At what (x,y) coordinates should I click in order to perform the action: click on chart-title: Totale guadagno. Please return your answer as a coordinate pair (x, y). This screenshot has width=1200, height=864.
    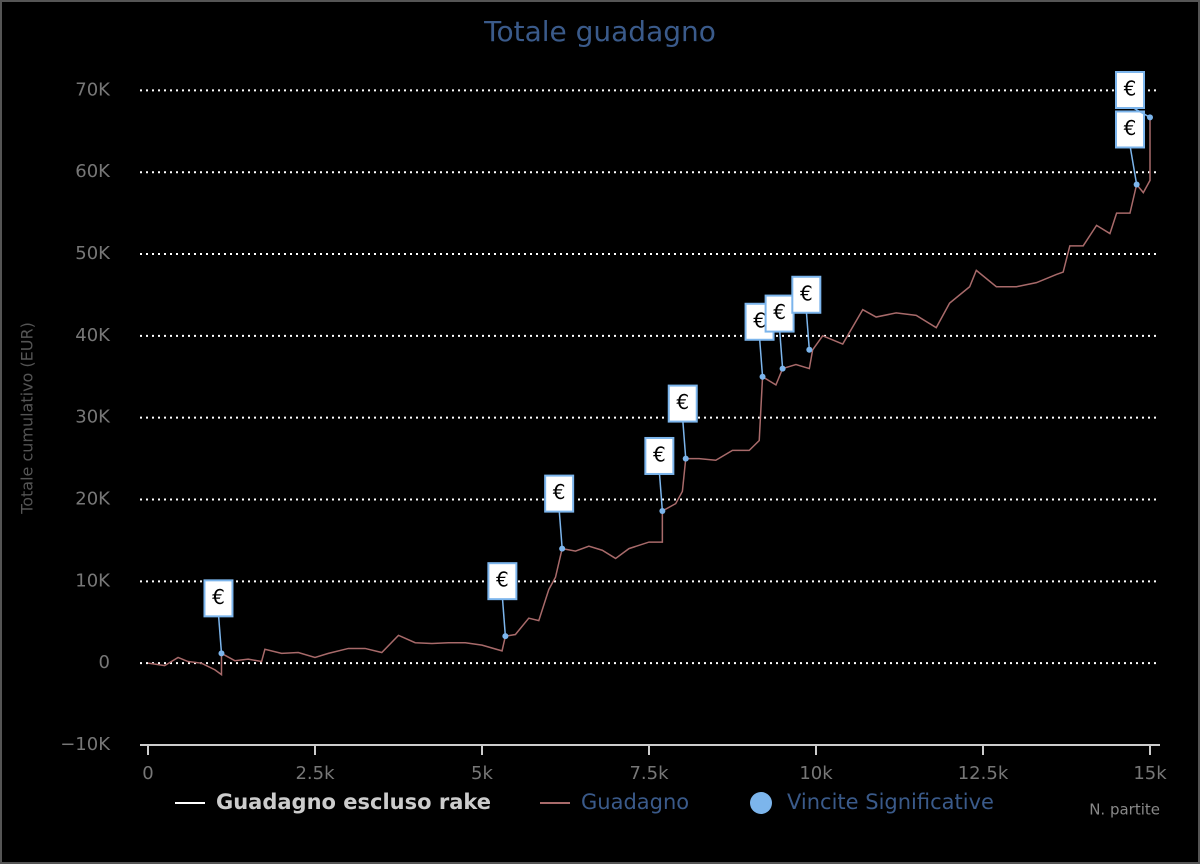
    Looking at the image, I should click on (599, 31).